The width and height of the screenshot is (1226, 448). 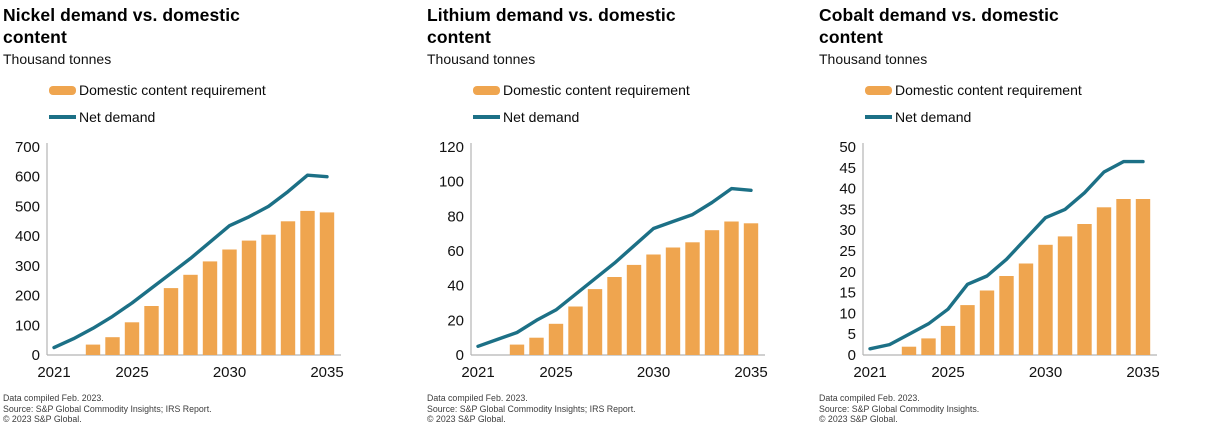 I want to click on svg-text: 300, so click(x=27, y=266).